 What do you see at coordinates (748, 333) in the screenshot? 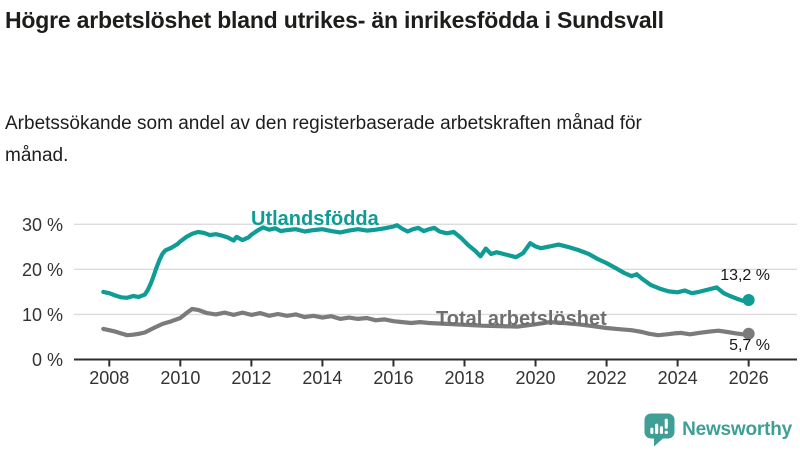
I see `end-dot-total` at bounding box center [748, 333].